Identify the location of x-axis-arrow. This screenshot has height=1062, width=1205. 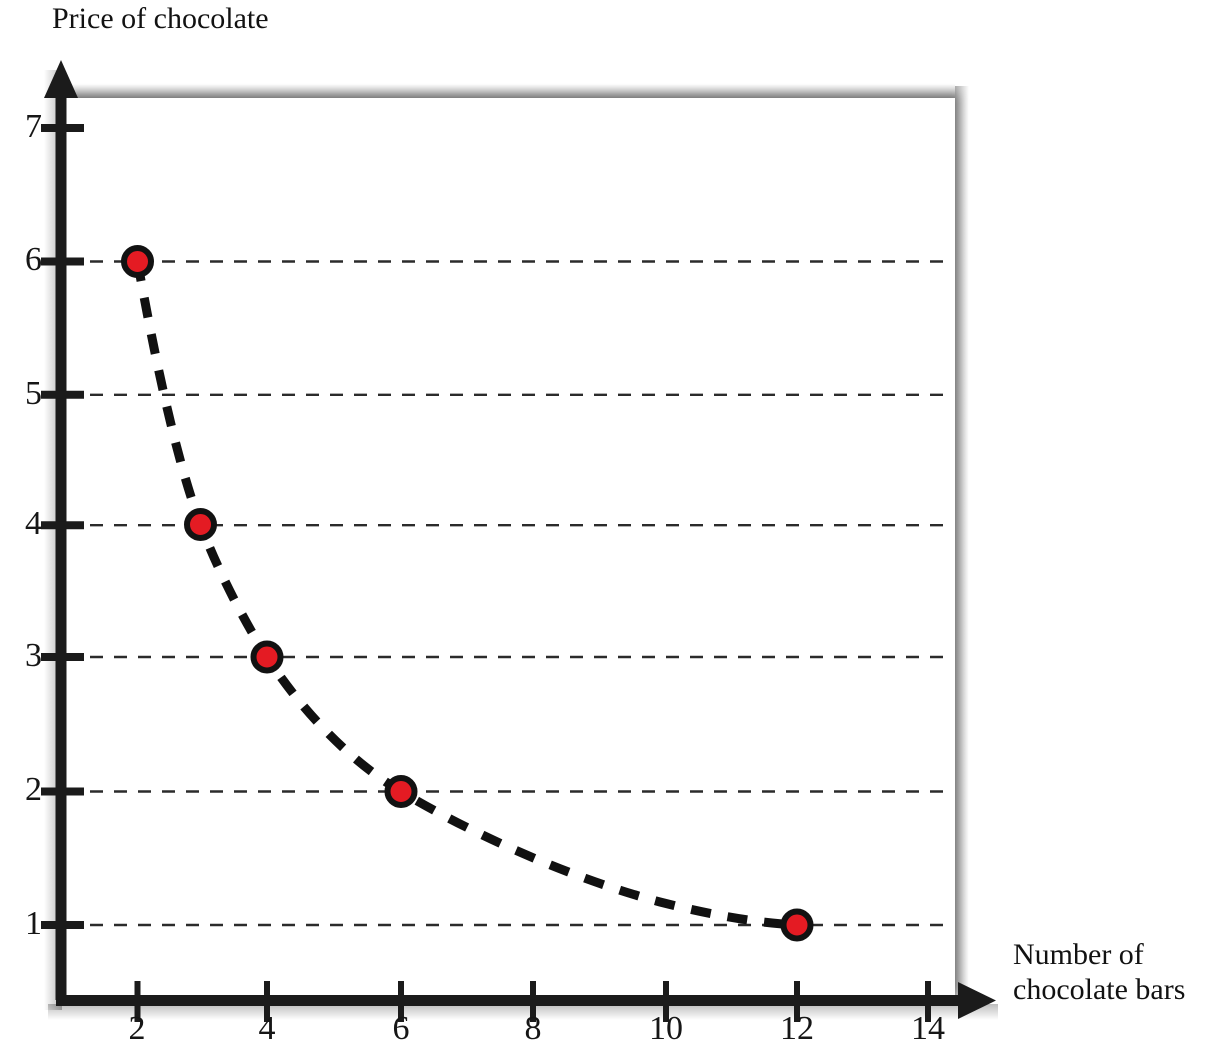
(977, 1000).